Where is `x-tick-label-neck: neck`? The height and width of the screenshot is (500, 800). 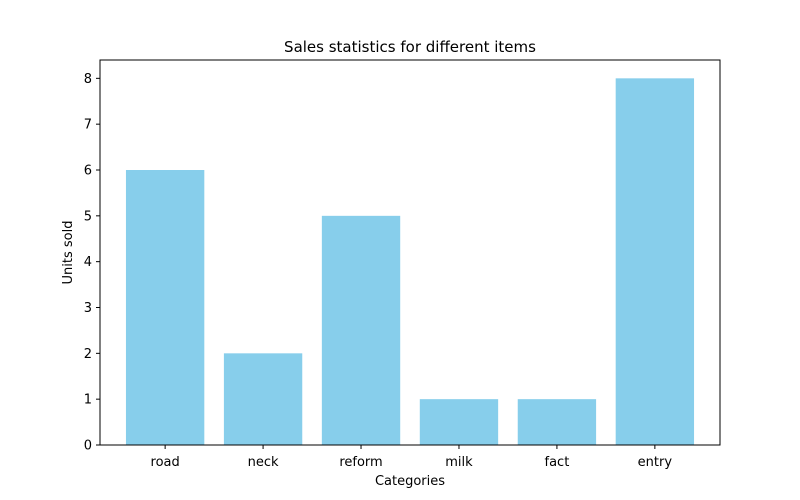 x-tick-label-neck: neck is located at coordinates (263, 462).